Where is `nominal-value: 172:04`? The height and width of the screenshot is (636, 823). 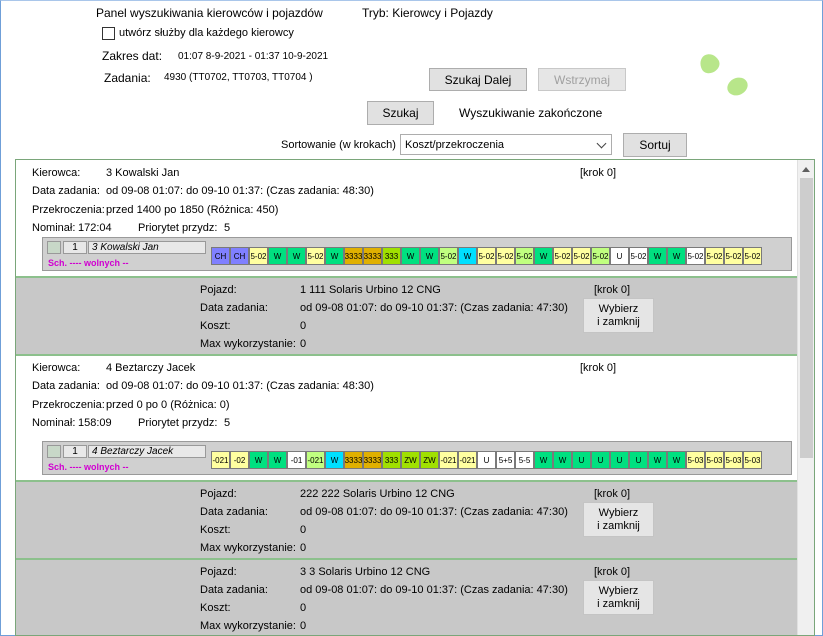
nominal-value: 172:04 is located at coordinates (95, 228).